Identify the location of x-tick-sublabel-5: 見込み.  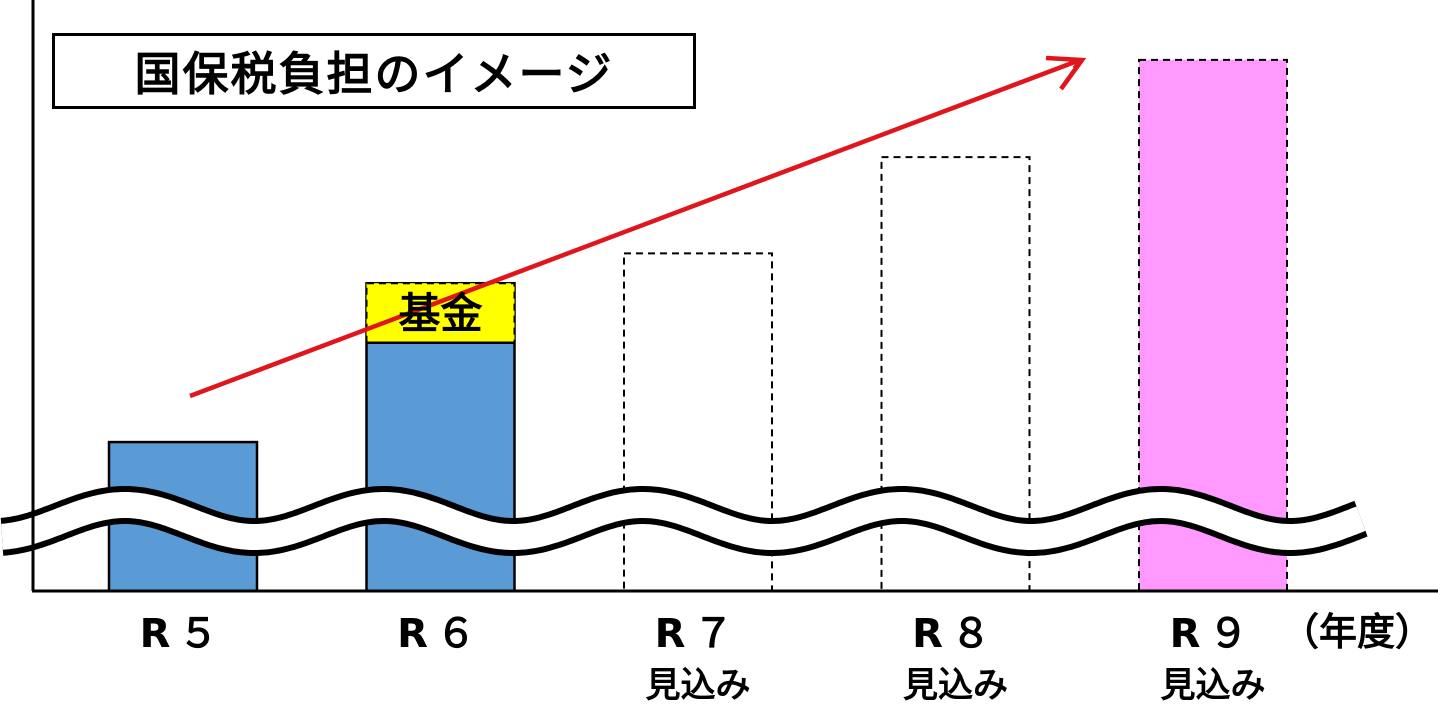
(1212, 686).